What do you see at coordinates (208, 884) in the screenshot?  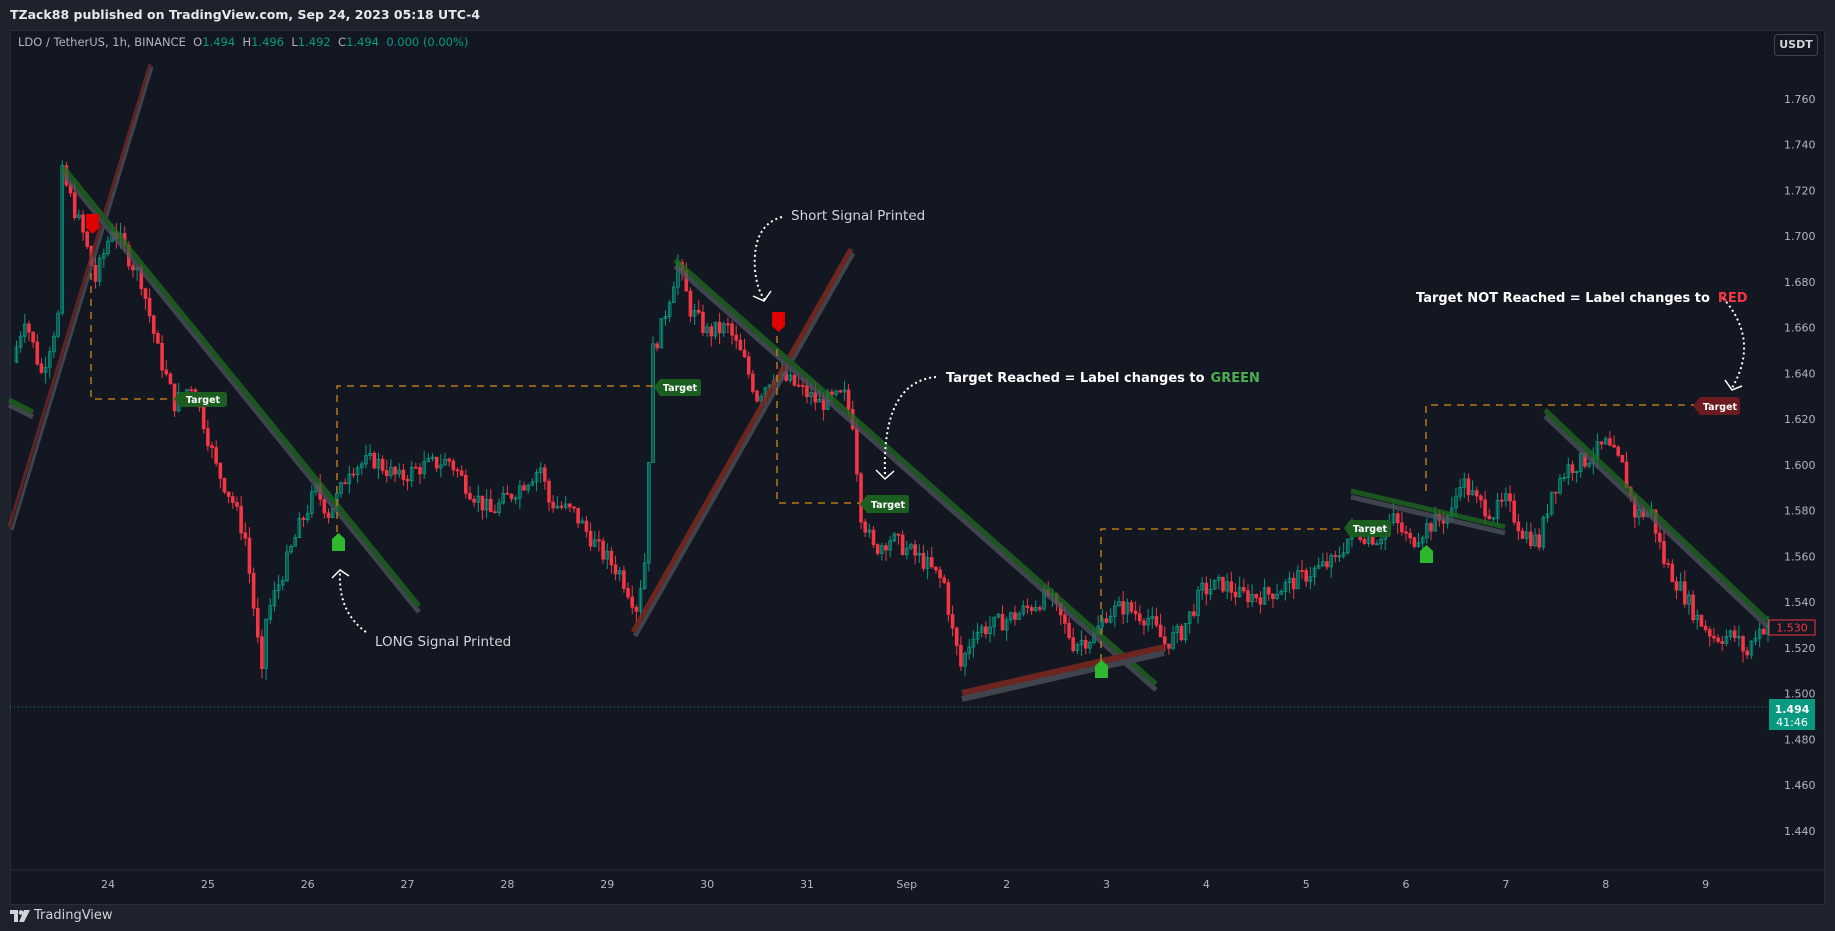 I see `time-tick: 25` at bounding box center [208, 884].